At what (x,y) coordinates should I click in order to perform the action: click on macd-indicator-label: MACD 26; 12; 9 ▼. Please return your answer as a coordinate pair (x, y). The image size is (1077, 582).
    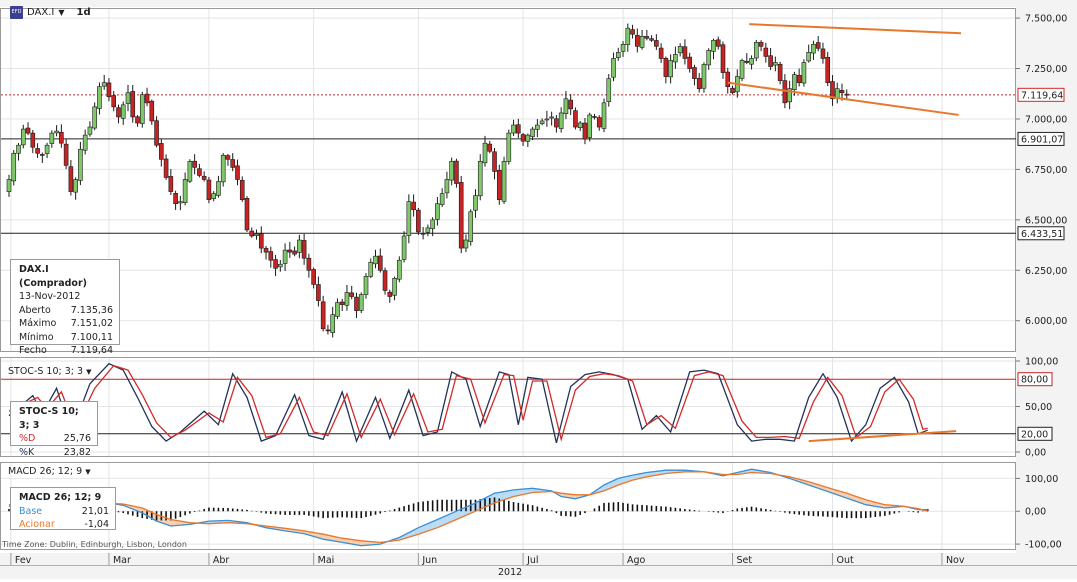
    Looking at the image, I should click on (49, 471).